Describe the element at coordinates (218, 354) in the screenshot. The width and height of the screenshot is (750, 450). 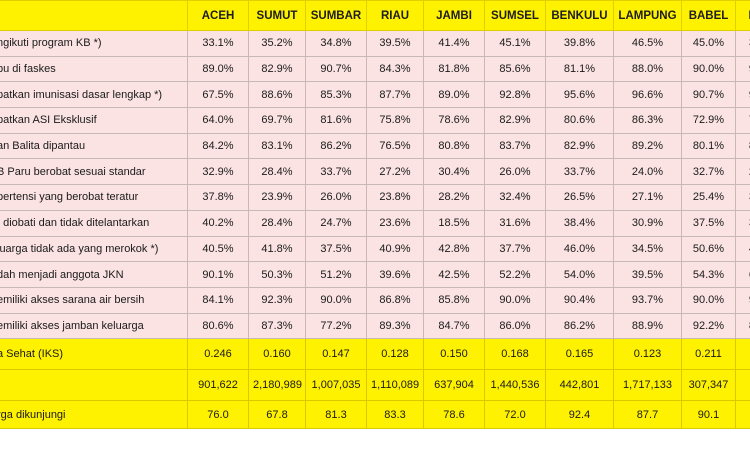
I see `table-cell: 0.246` at that location.